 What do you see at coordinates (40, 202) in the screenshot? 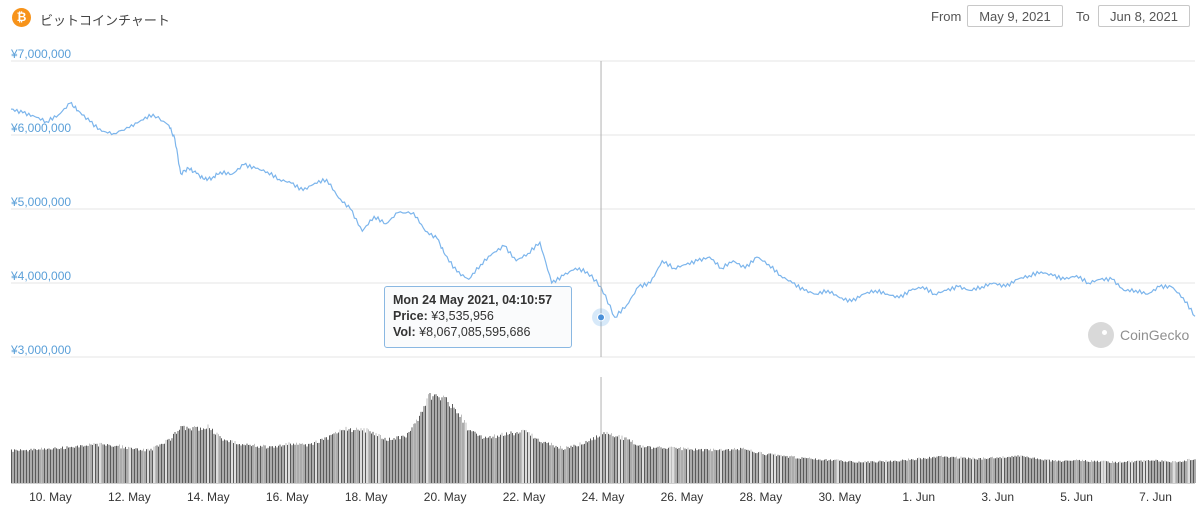
I see `y-tick-label: ¥5,000,000` at bounding box center [40, 202].